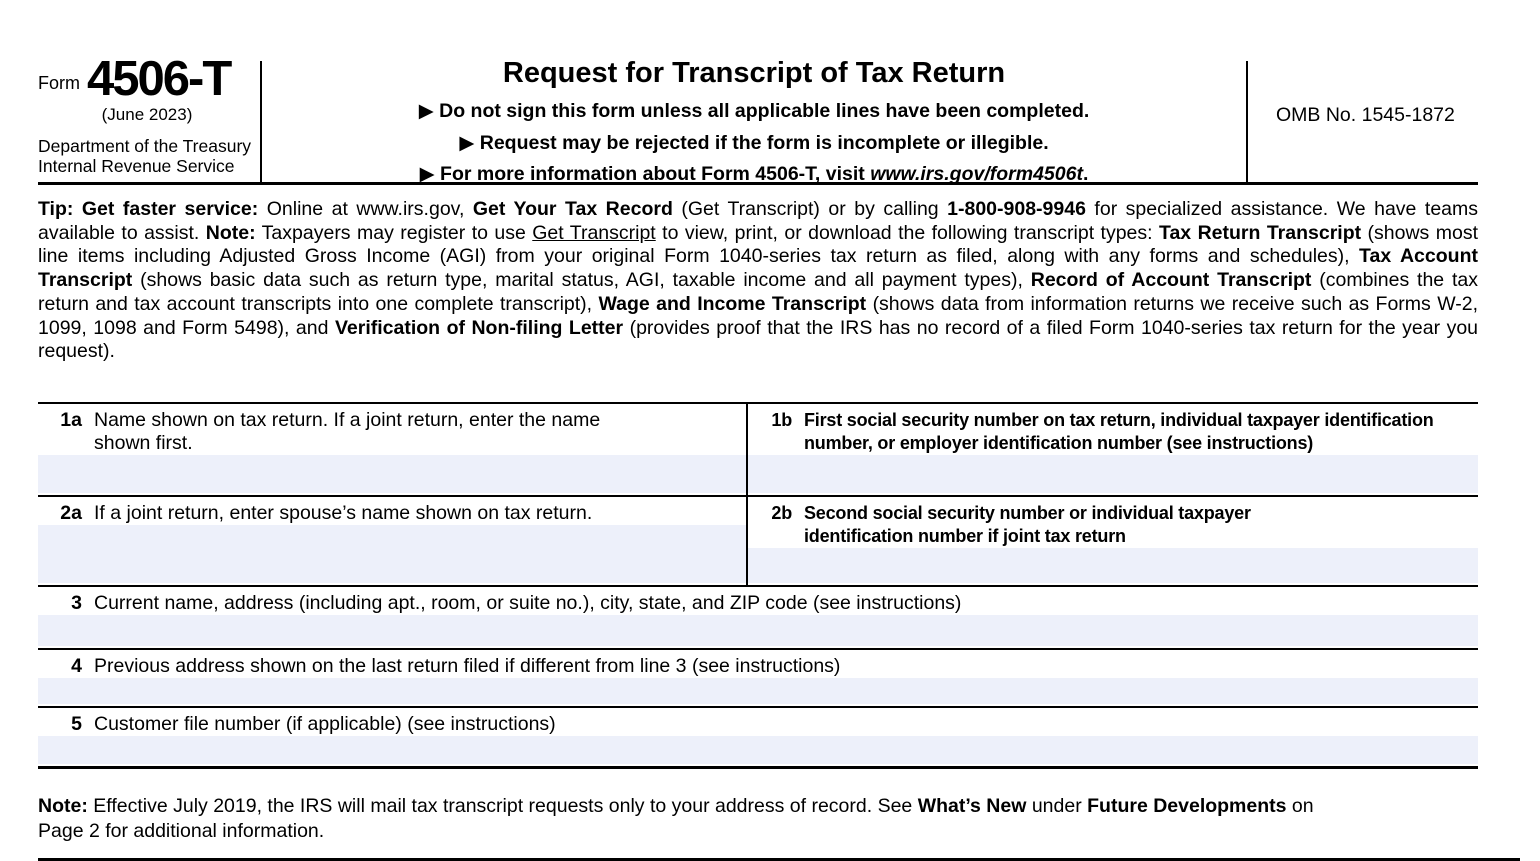 This screenshot has height=861, width=1540. I want to click on agency-line-1: Department of the Treasury, so click(145, 146).